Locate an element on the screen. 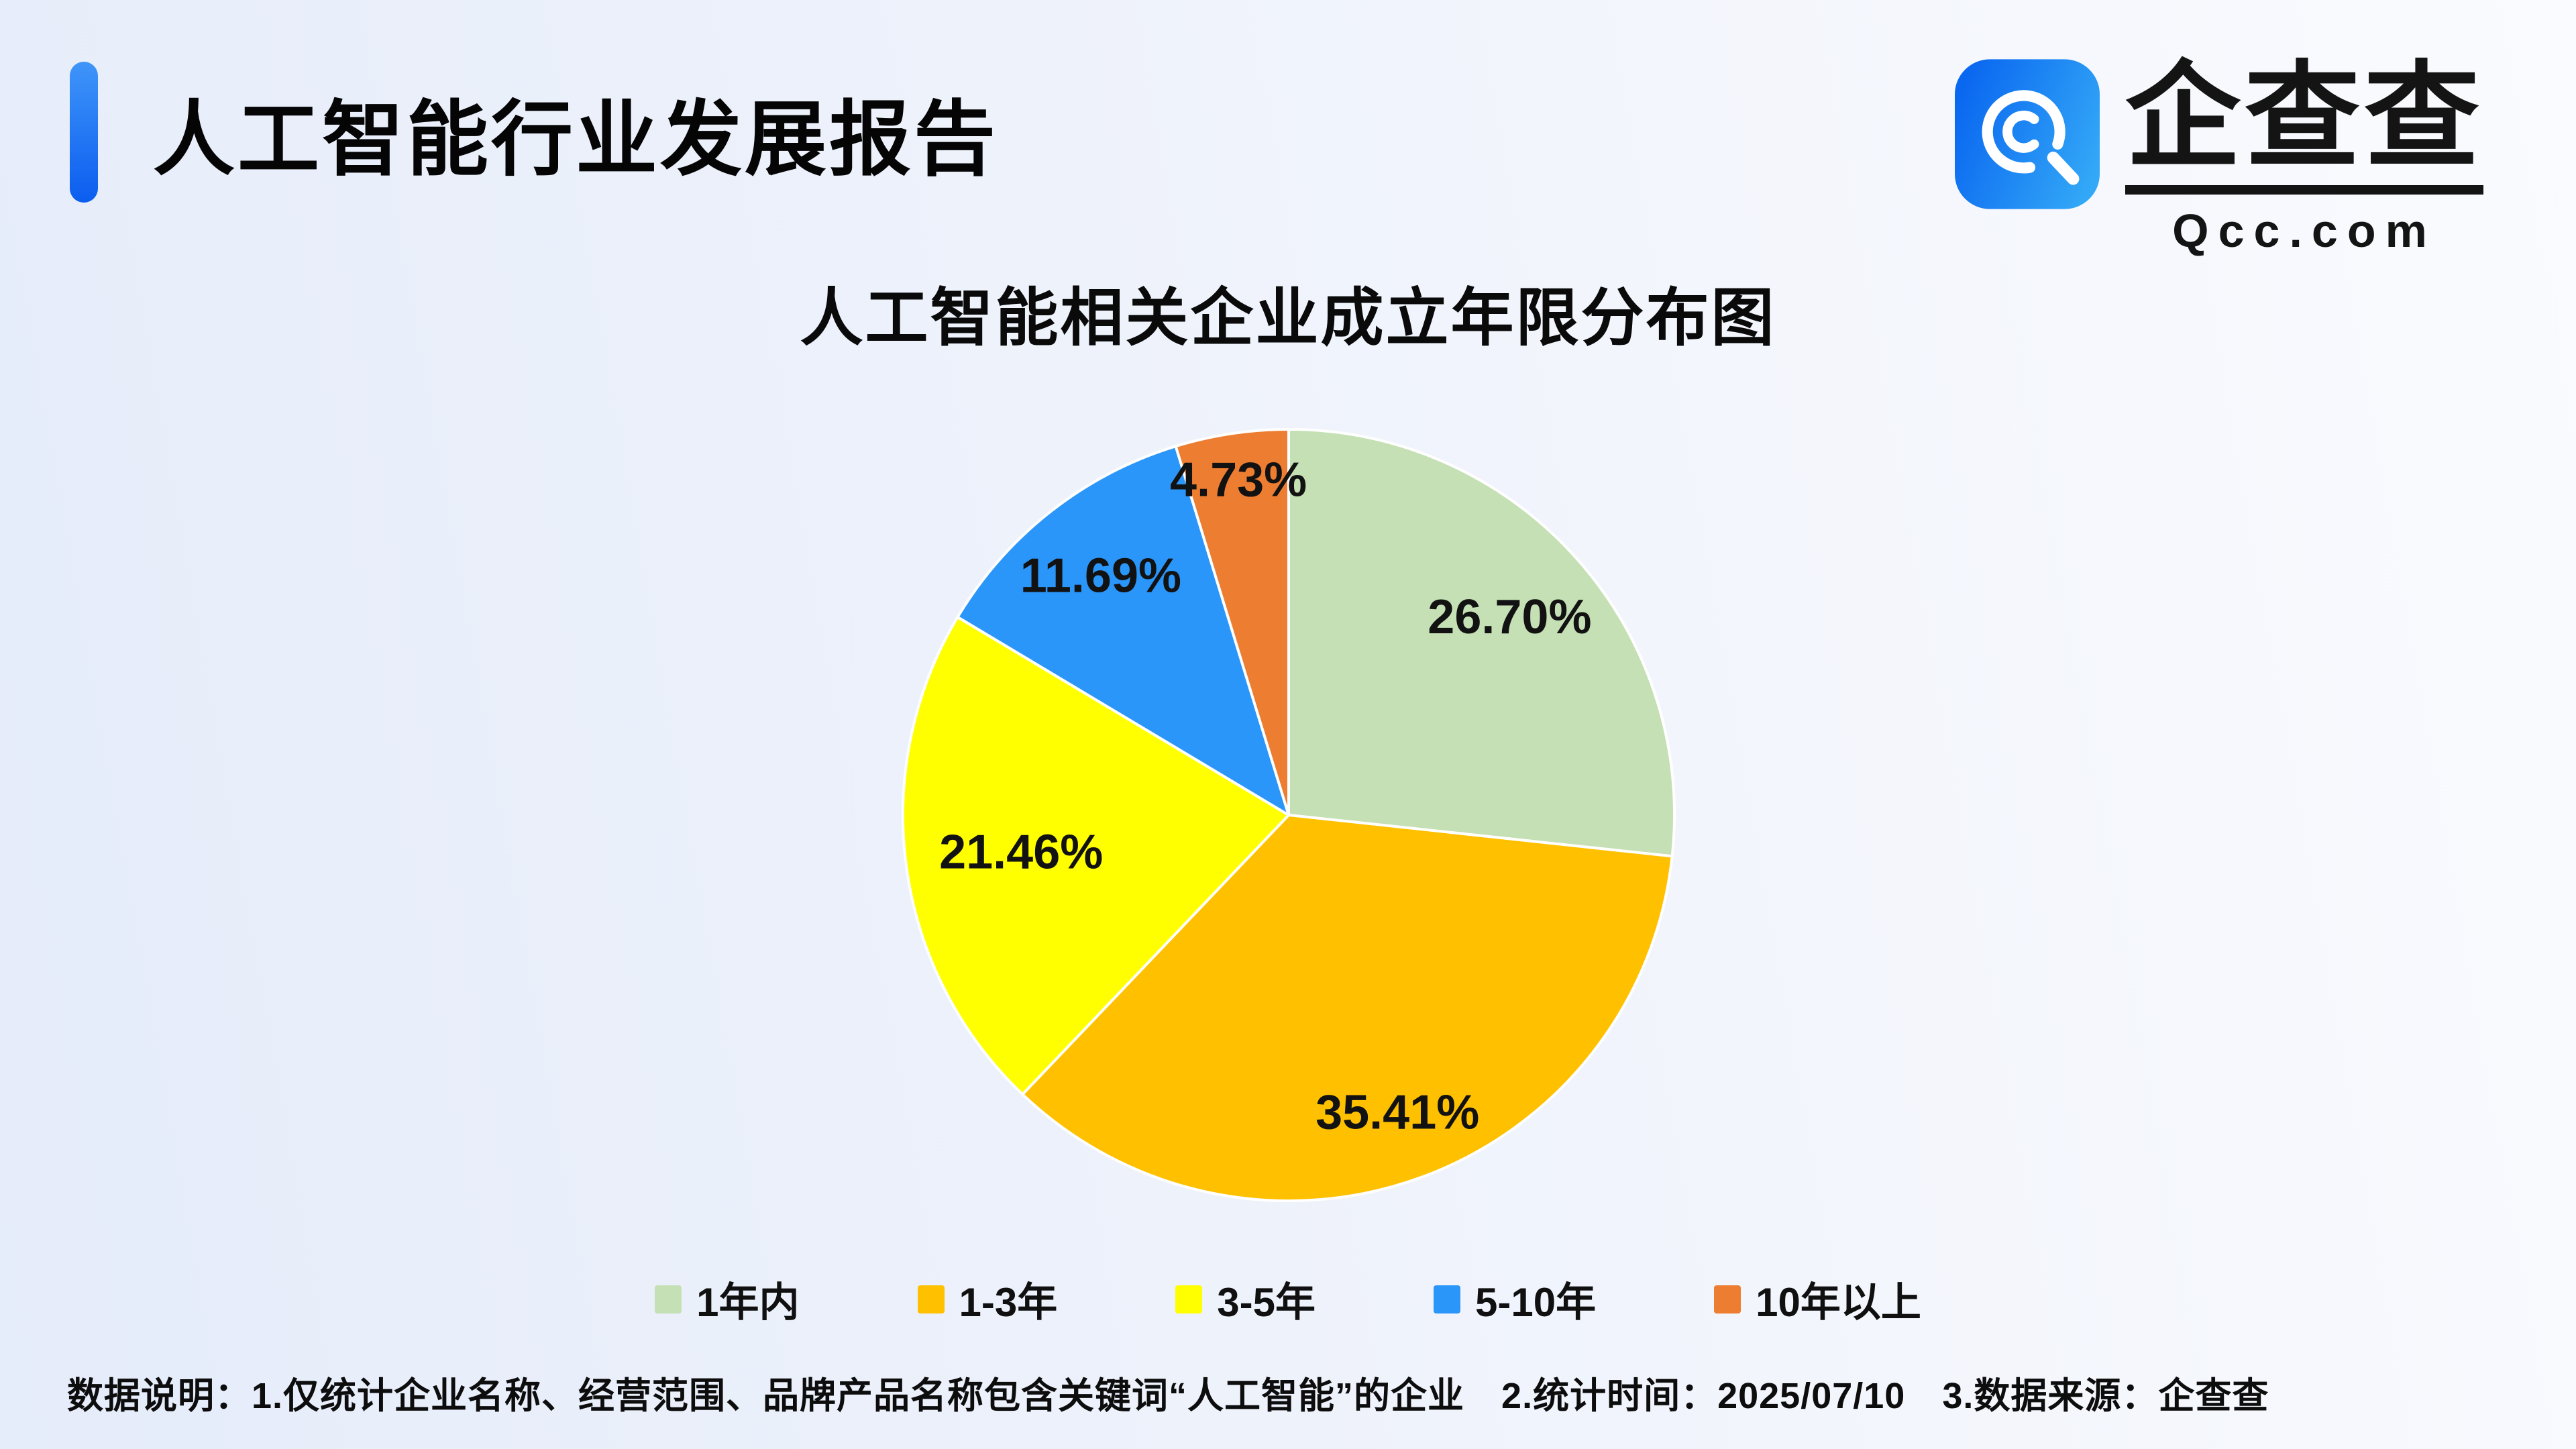 The width and height of the screenshot is (2576, 1449). qcc-logo-name: 企查查 is located at coordinates (2304, 127).